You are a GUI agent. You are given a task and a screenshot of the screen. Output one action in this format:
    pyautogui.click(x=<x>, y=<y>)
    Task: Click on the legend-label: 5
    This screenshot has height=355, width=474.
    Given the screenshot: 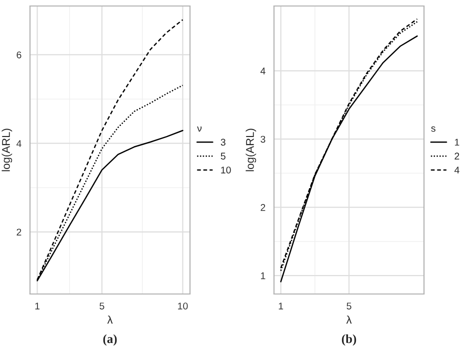 What is the action you would take?
    pyautogui.click(x=223, y=156)
    